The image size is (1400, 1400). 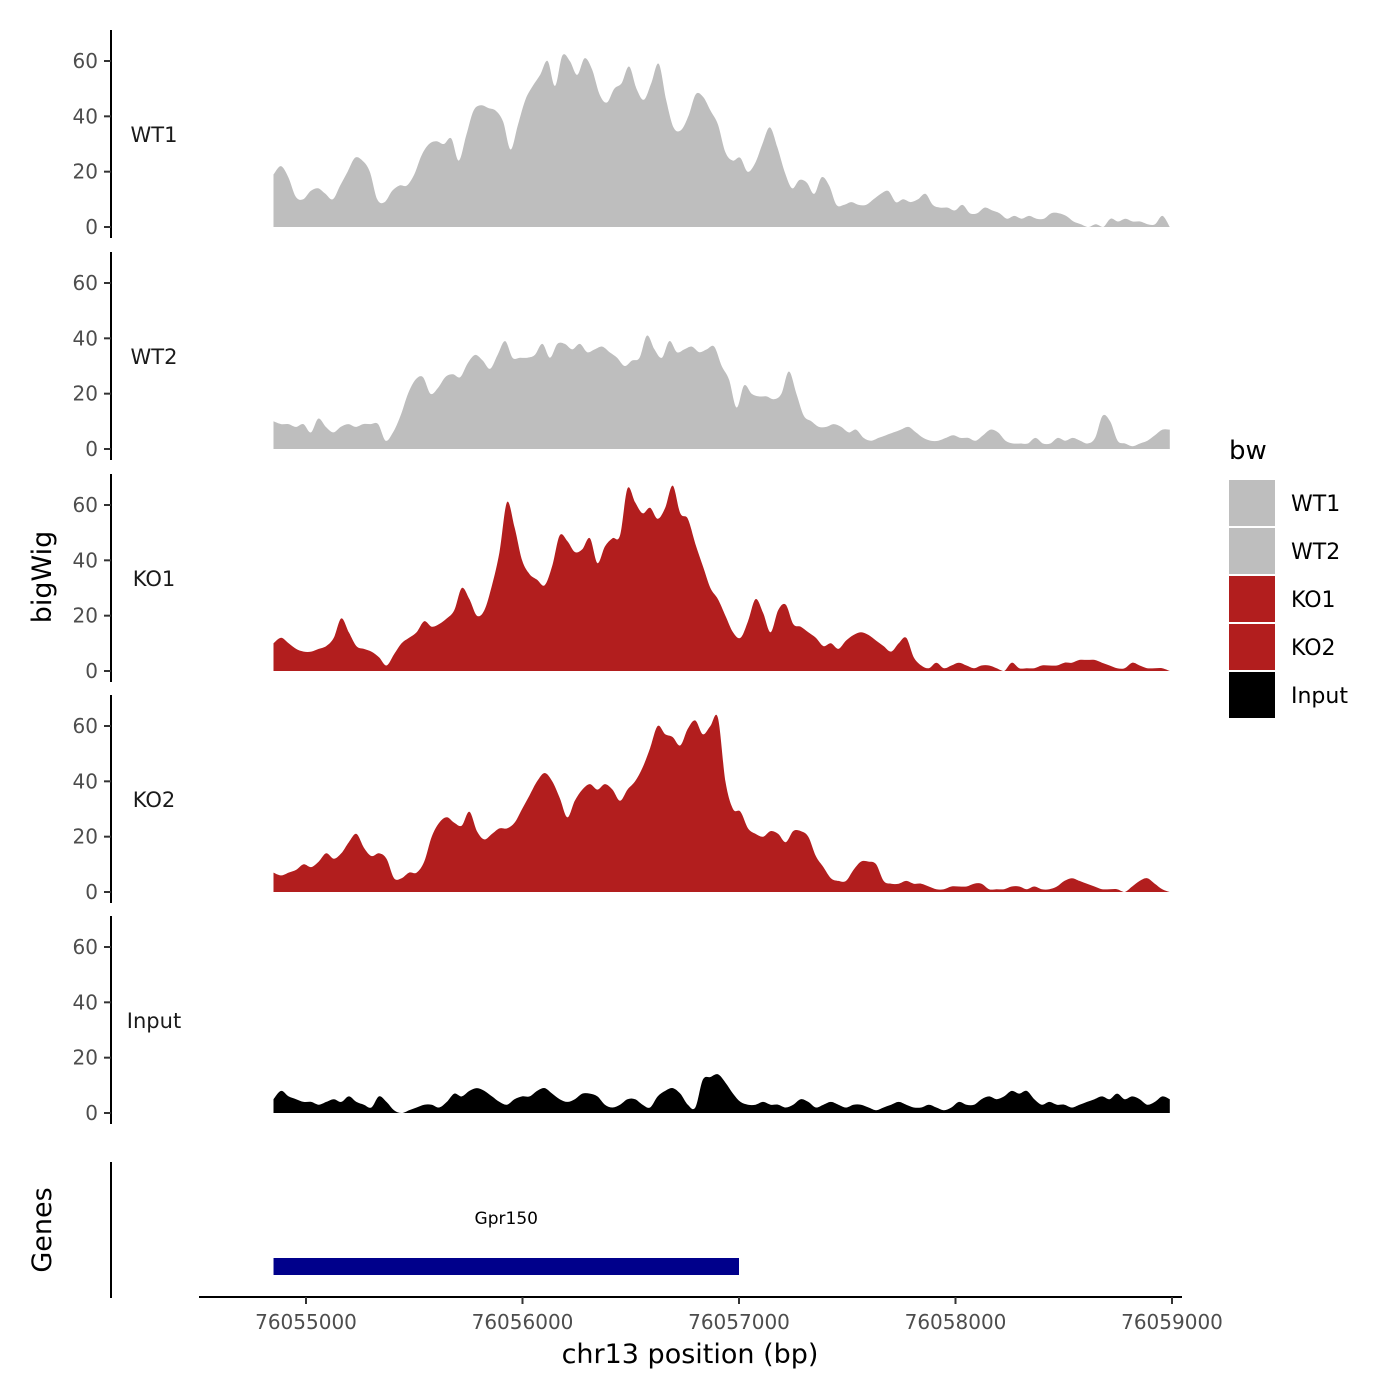 I want to click on track-label: KO1, so click(x=154, y=579).